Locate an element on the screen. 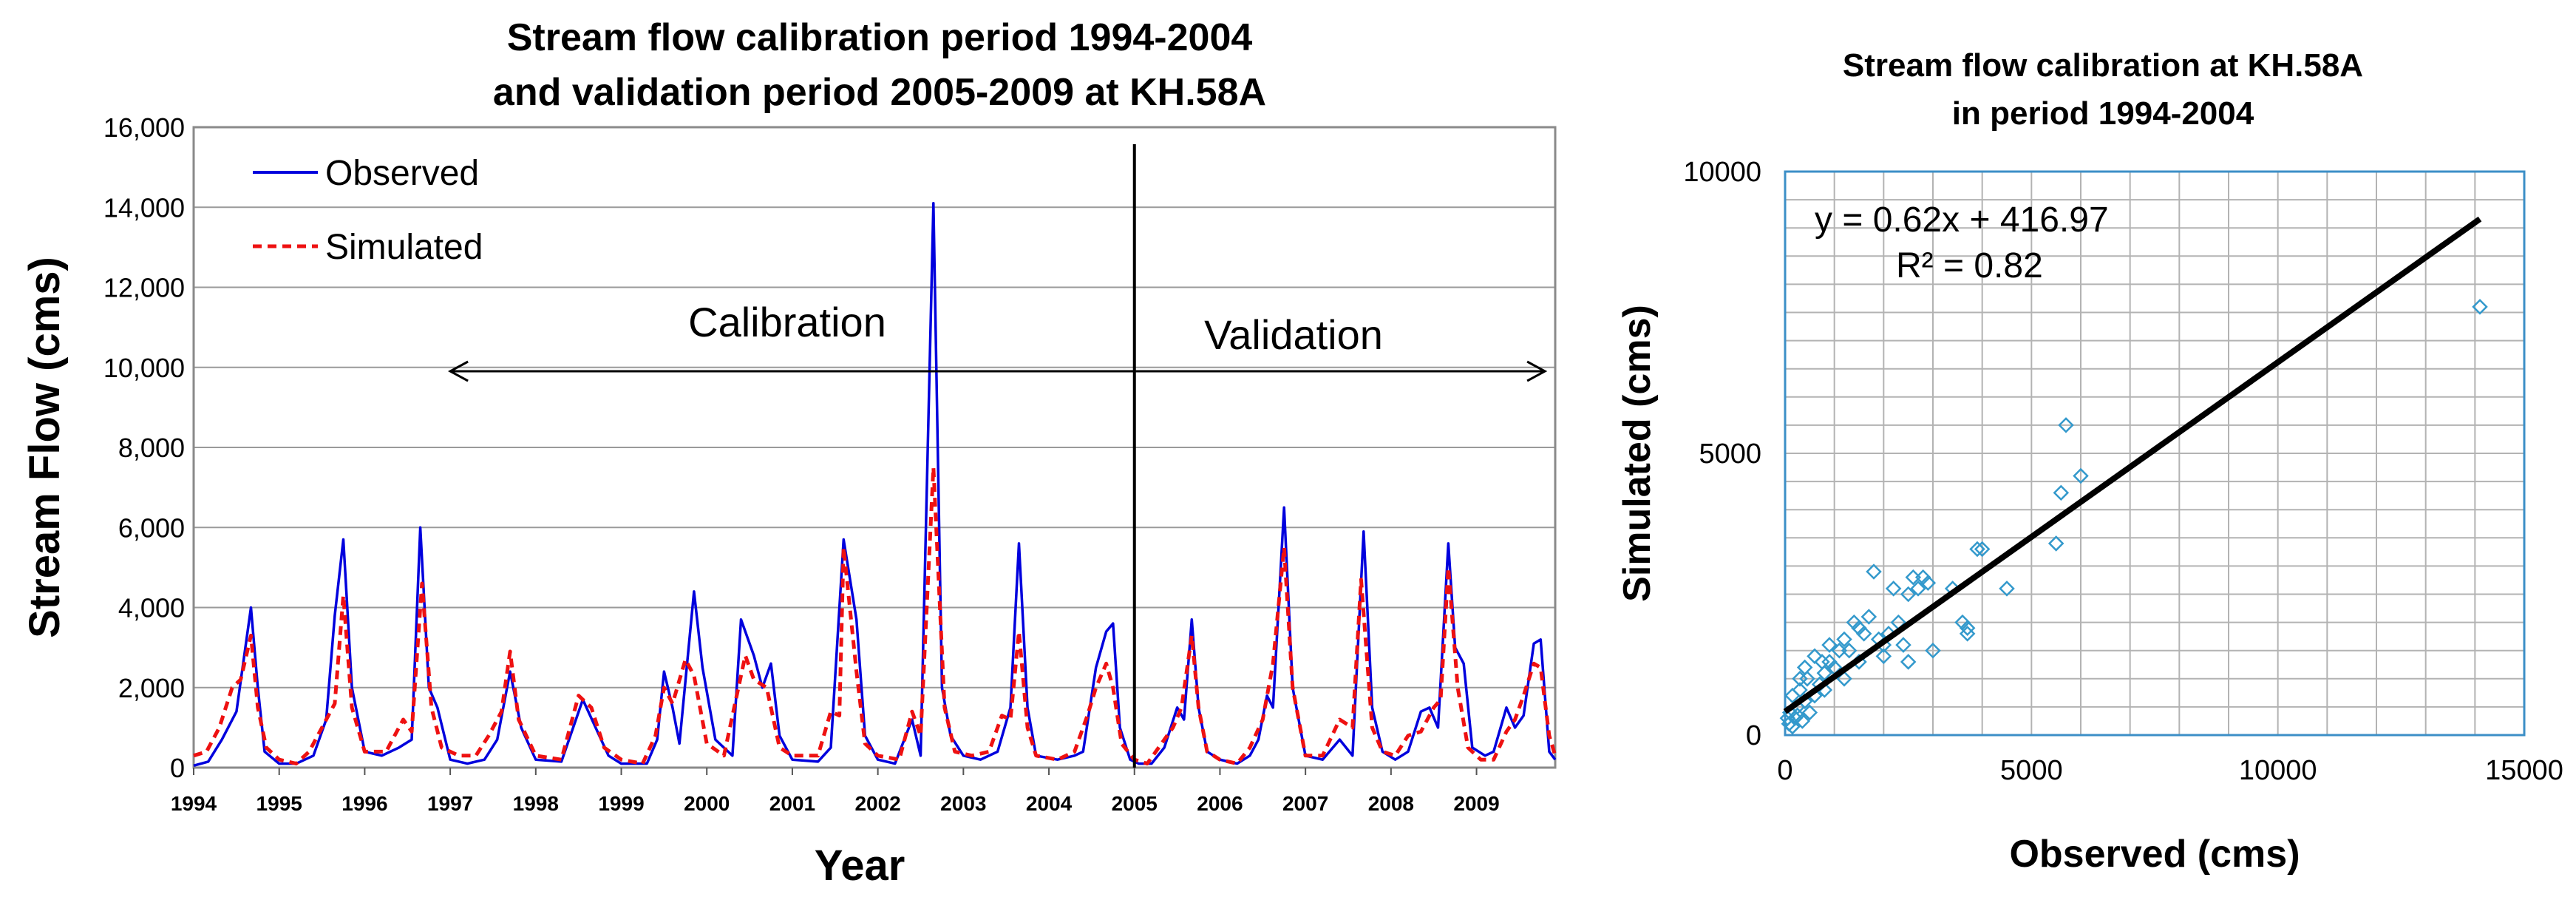 The image size is (2576, 900). trendline-equation: y = 0.62x + 416.97 is located at coordinates (1962, 220).